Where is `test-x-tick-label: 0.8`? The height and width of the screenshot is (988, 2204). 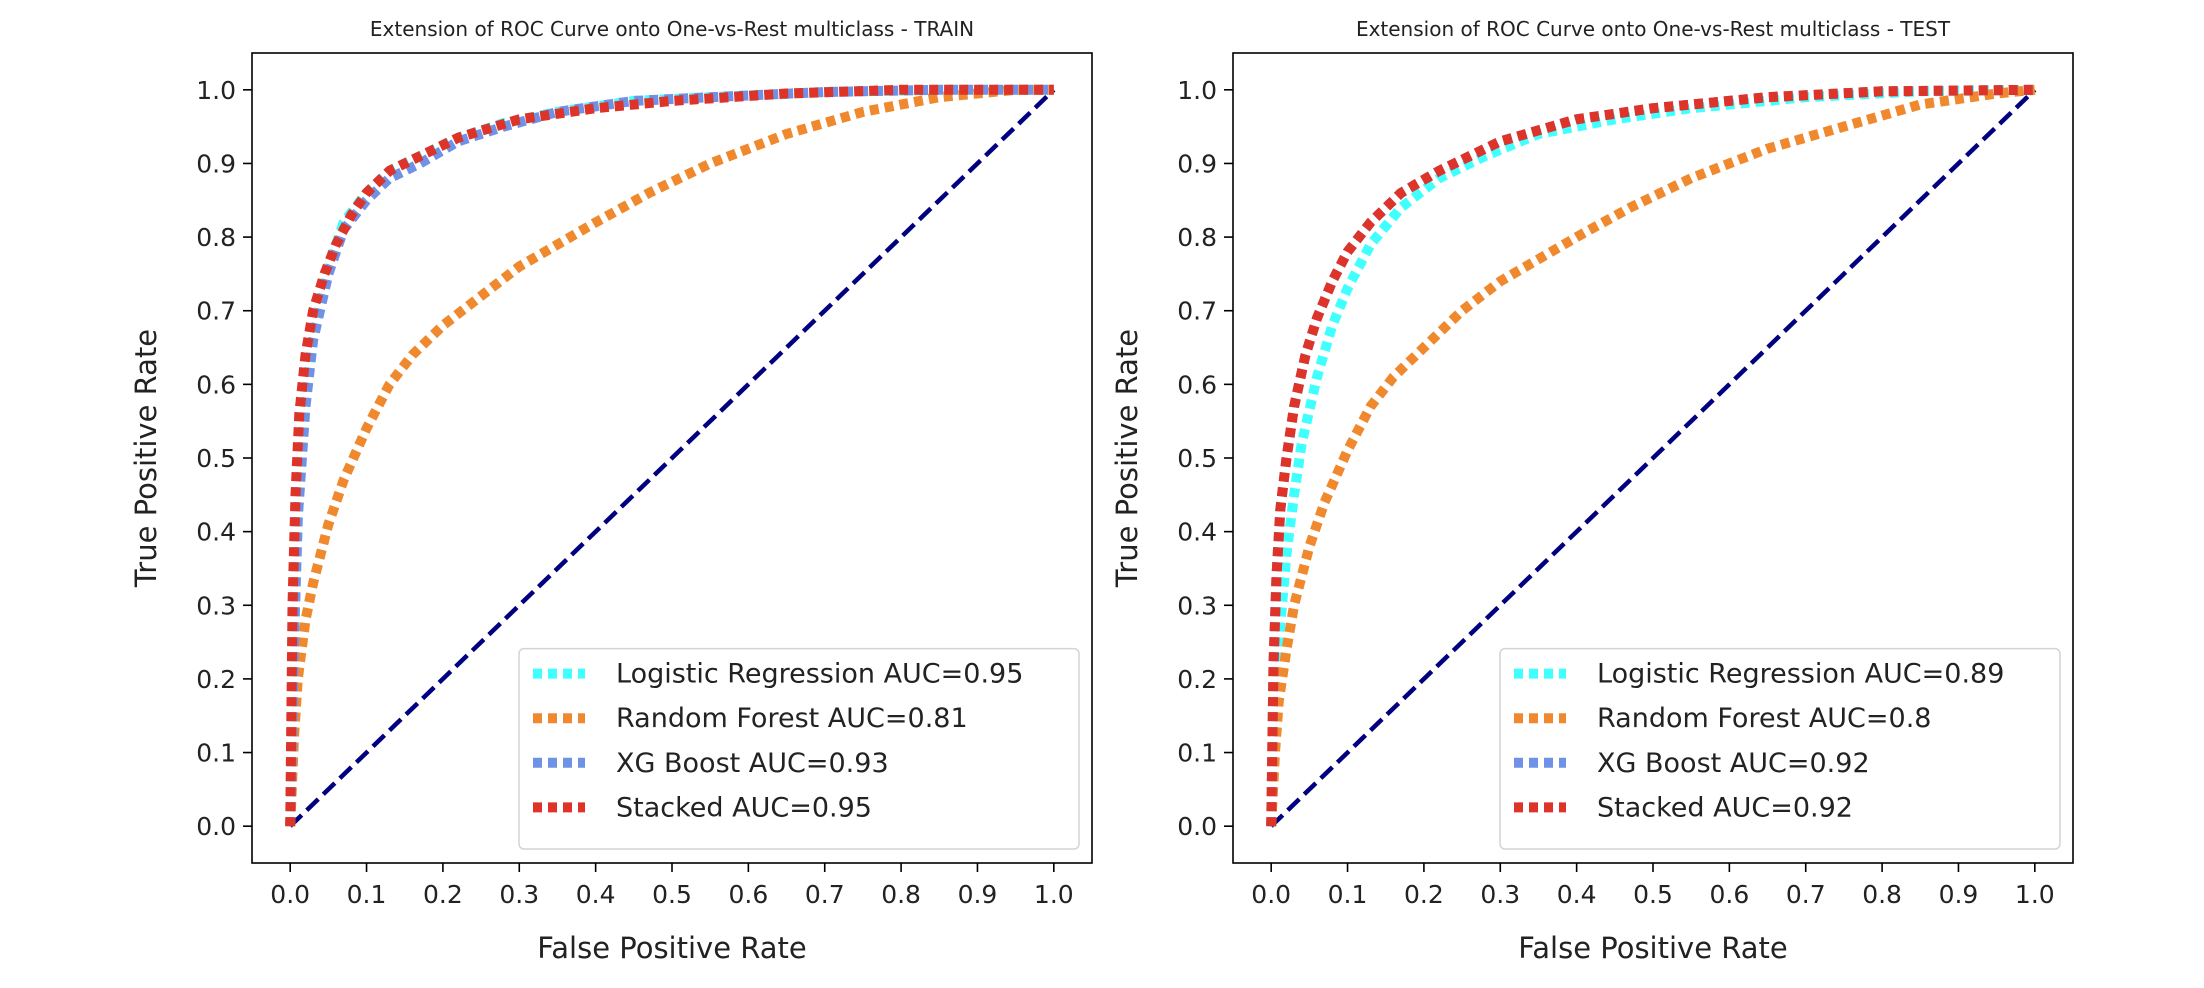 test-x-tick-label: 0.8 is located at coordinates (1882, 894).